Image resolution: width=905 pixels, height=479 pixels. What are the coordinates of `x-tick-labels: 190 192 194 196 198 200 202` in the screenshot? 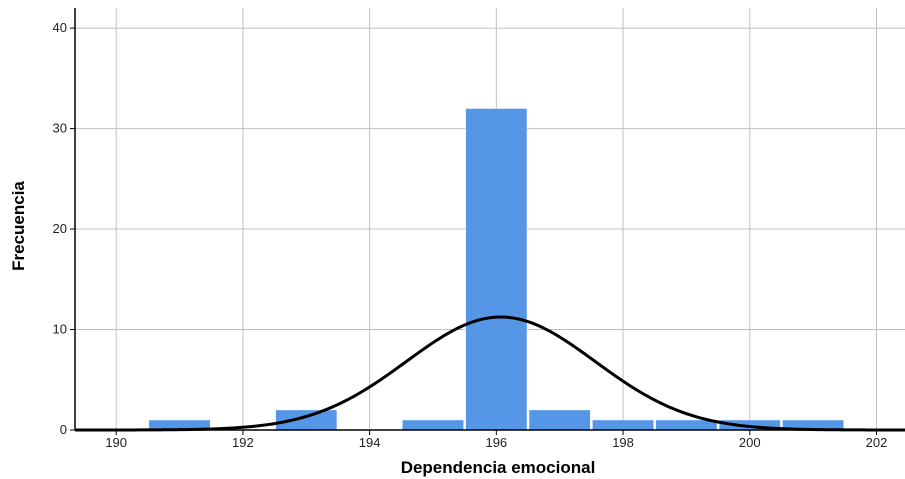 It's located at (496, 442).